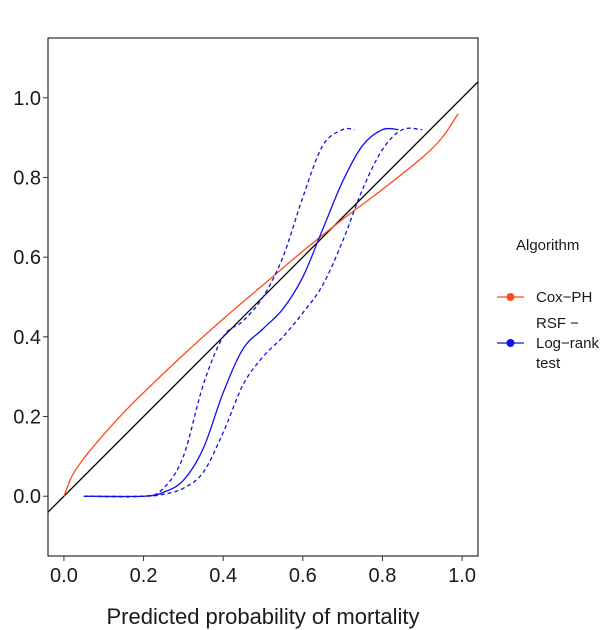  What do you see at coordinates (564, 297) in the screenshot?
I see `legend-entry-label: Cox−PH` at bounding box center [564, 297].